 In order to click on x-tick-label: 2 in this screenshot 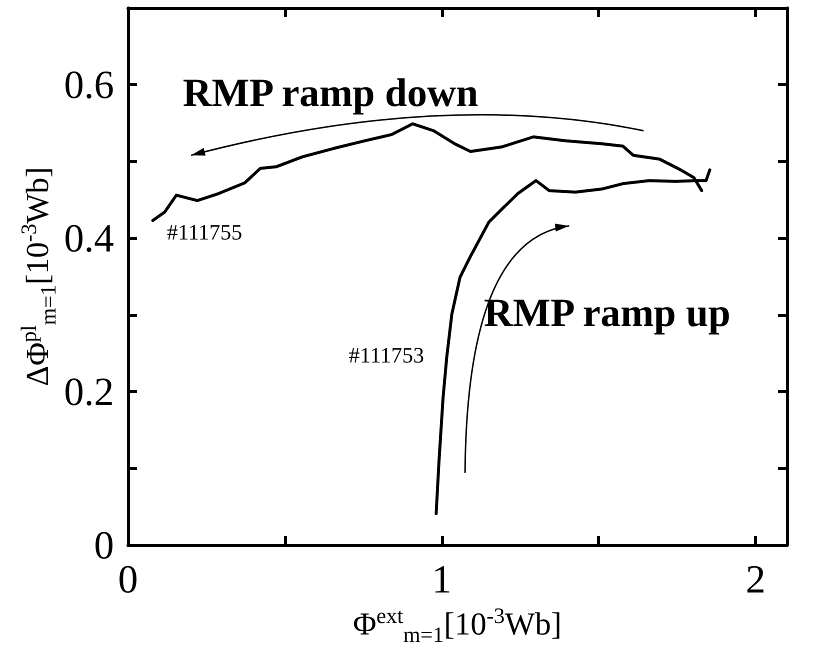, I will do `click(756, 579)`.